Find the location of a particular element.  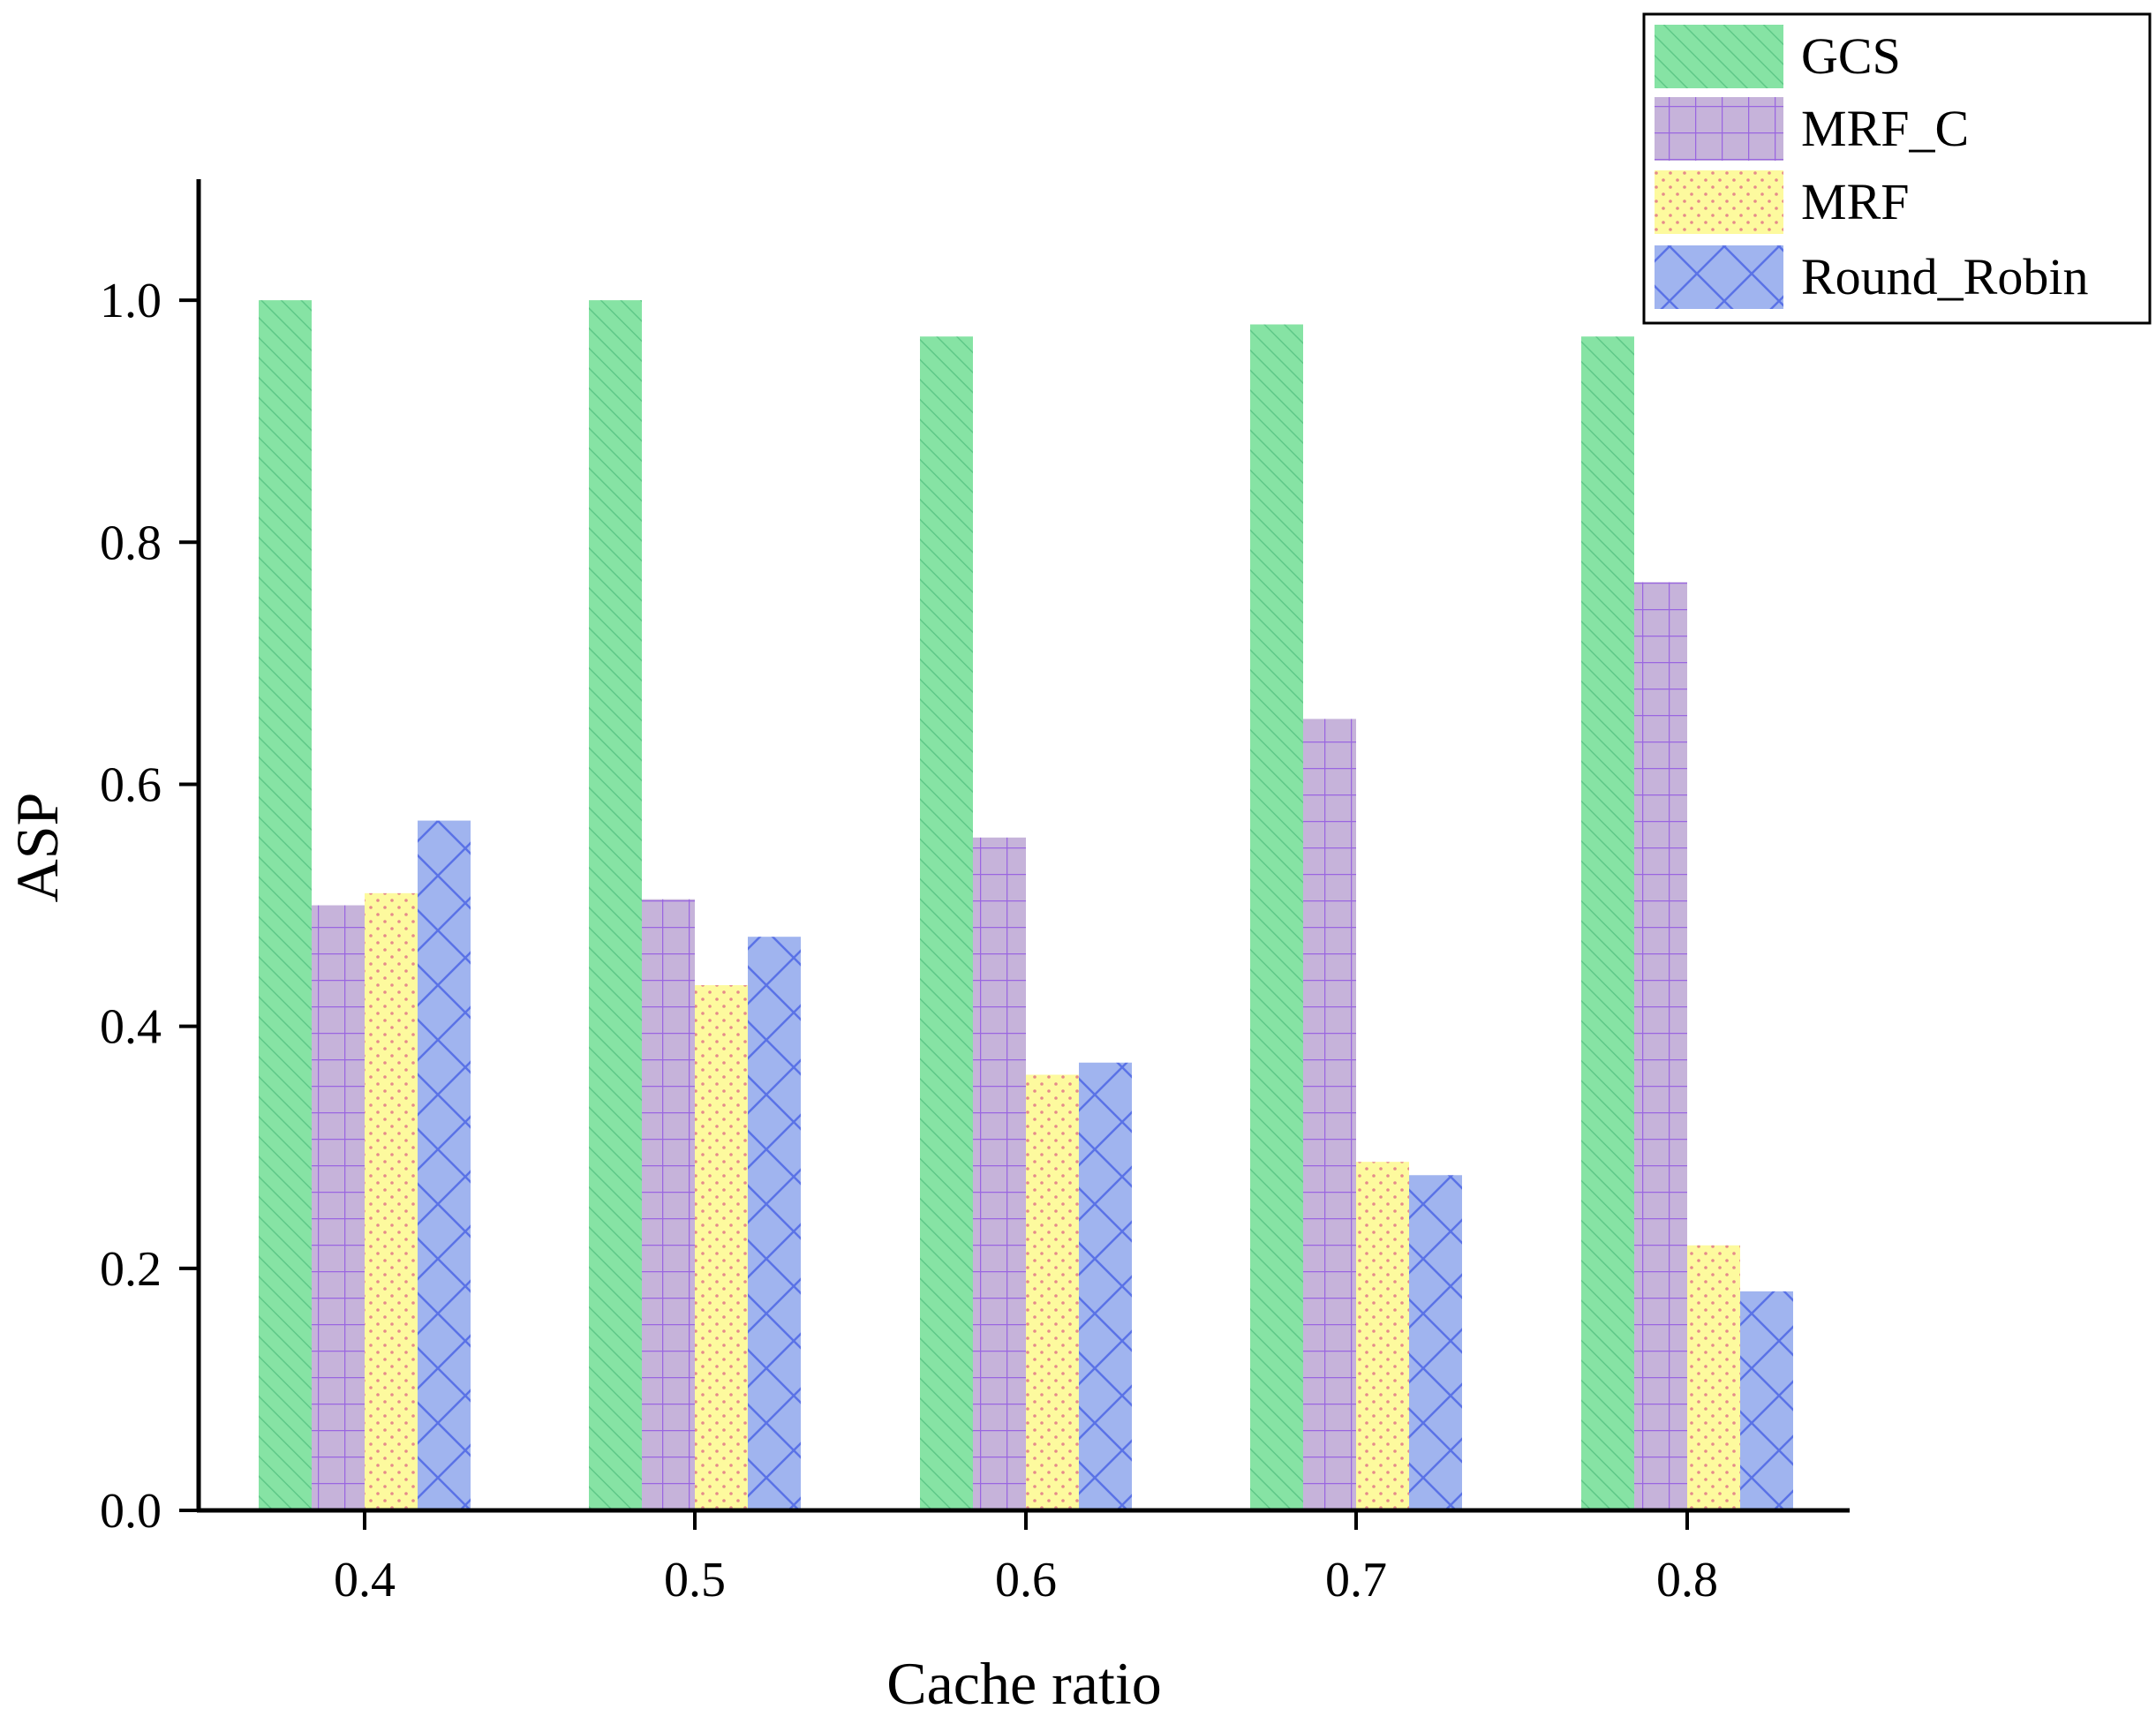

bar-mrf-c-0.5 is located at coordinates (668, 1204).